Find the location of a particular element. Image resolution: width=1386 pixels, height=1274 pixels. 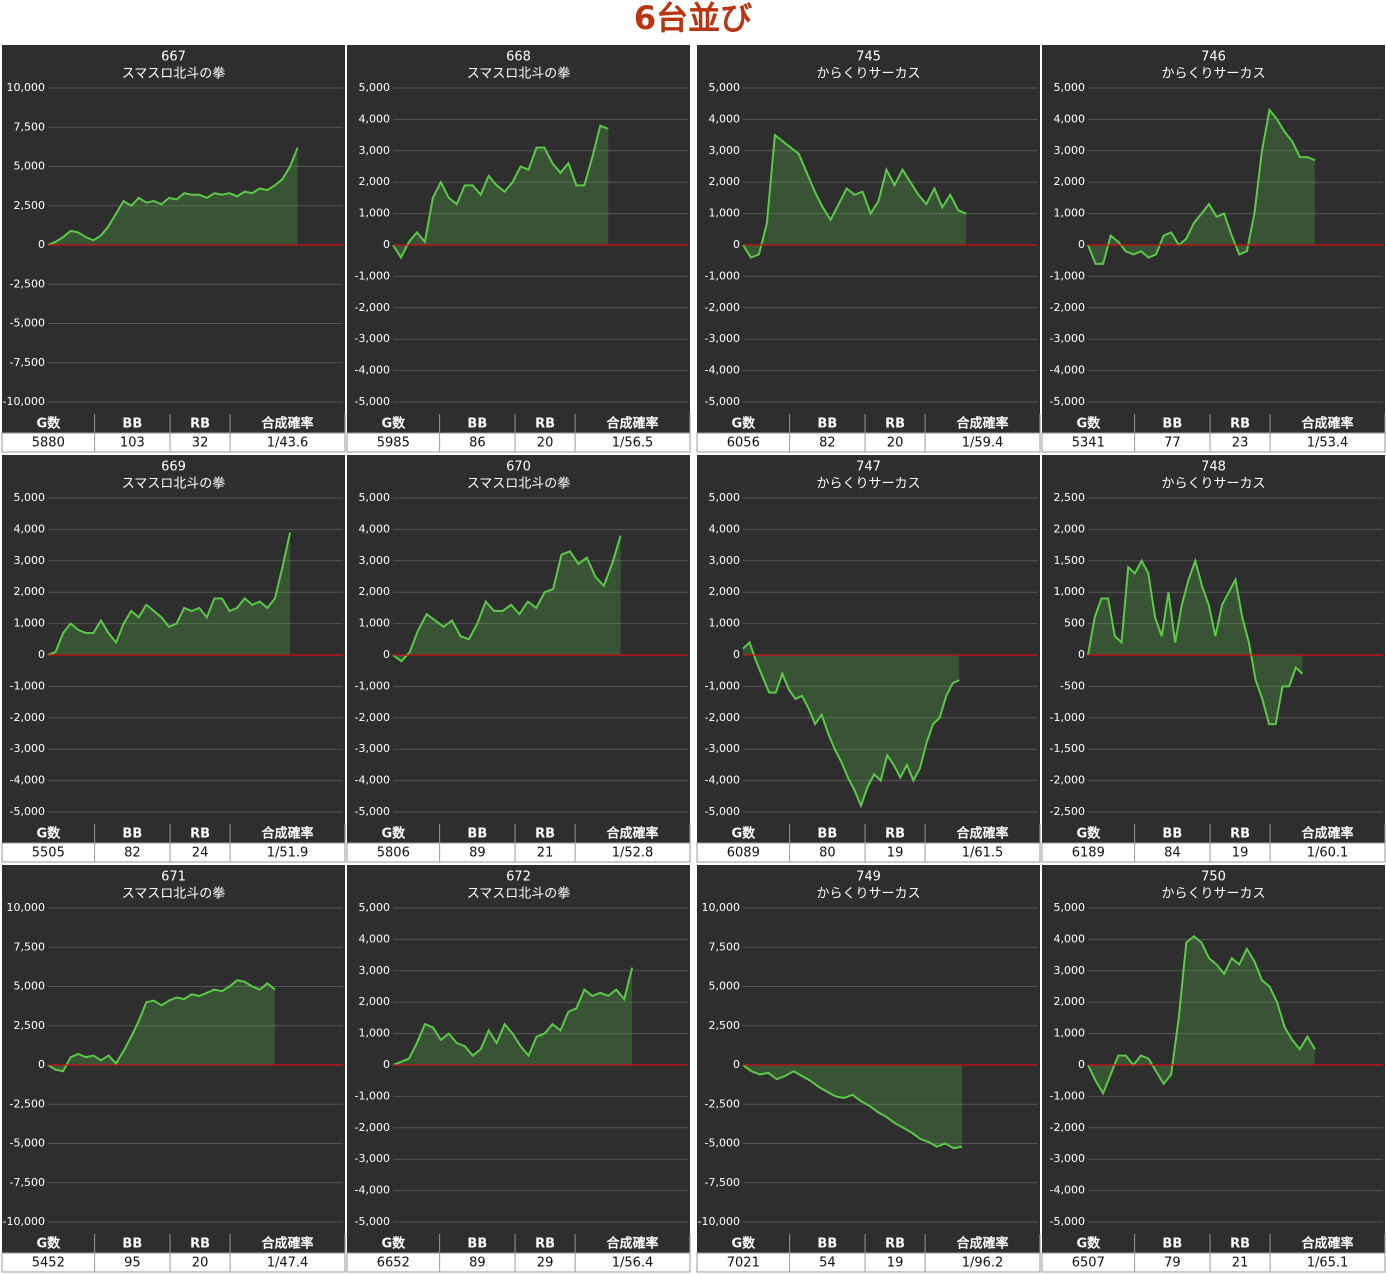

table-cell: 79 is located at coordinates (1172, 1263).